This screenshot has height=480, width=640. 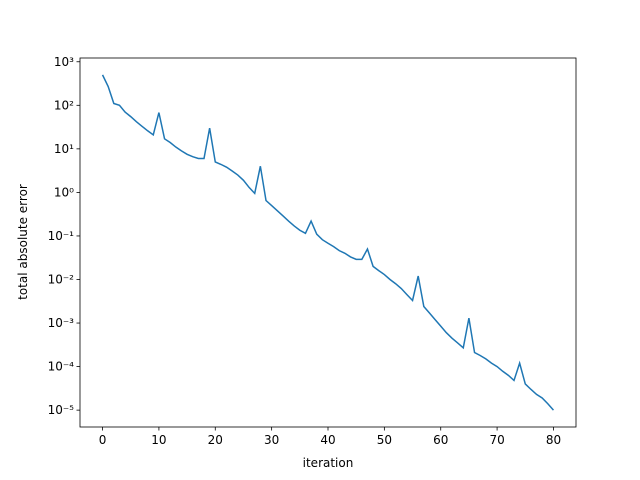 What do you see at coordinates (64, 192) in the screenshot?
I see `y-tick-label: 10⁰` at bounding box center [64, 192].